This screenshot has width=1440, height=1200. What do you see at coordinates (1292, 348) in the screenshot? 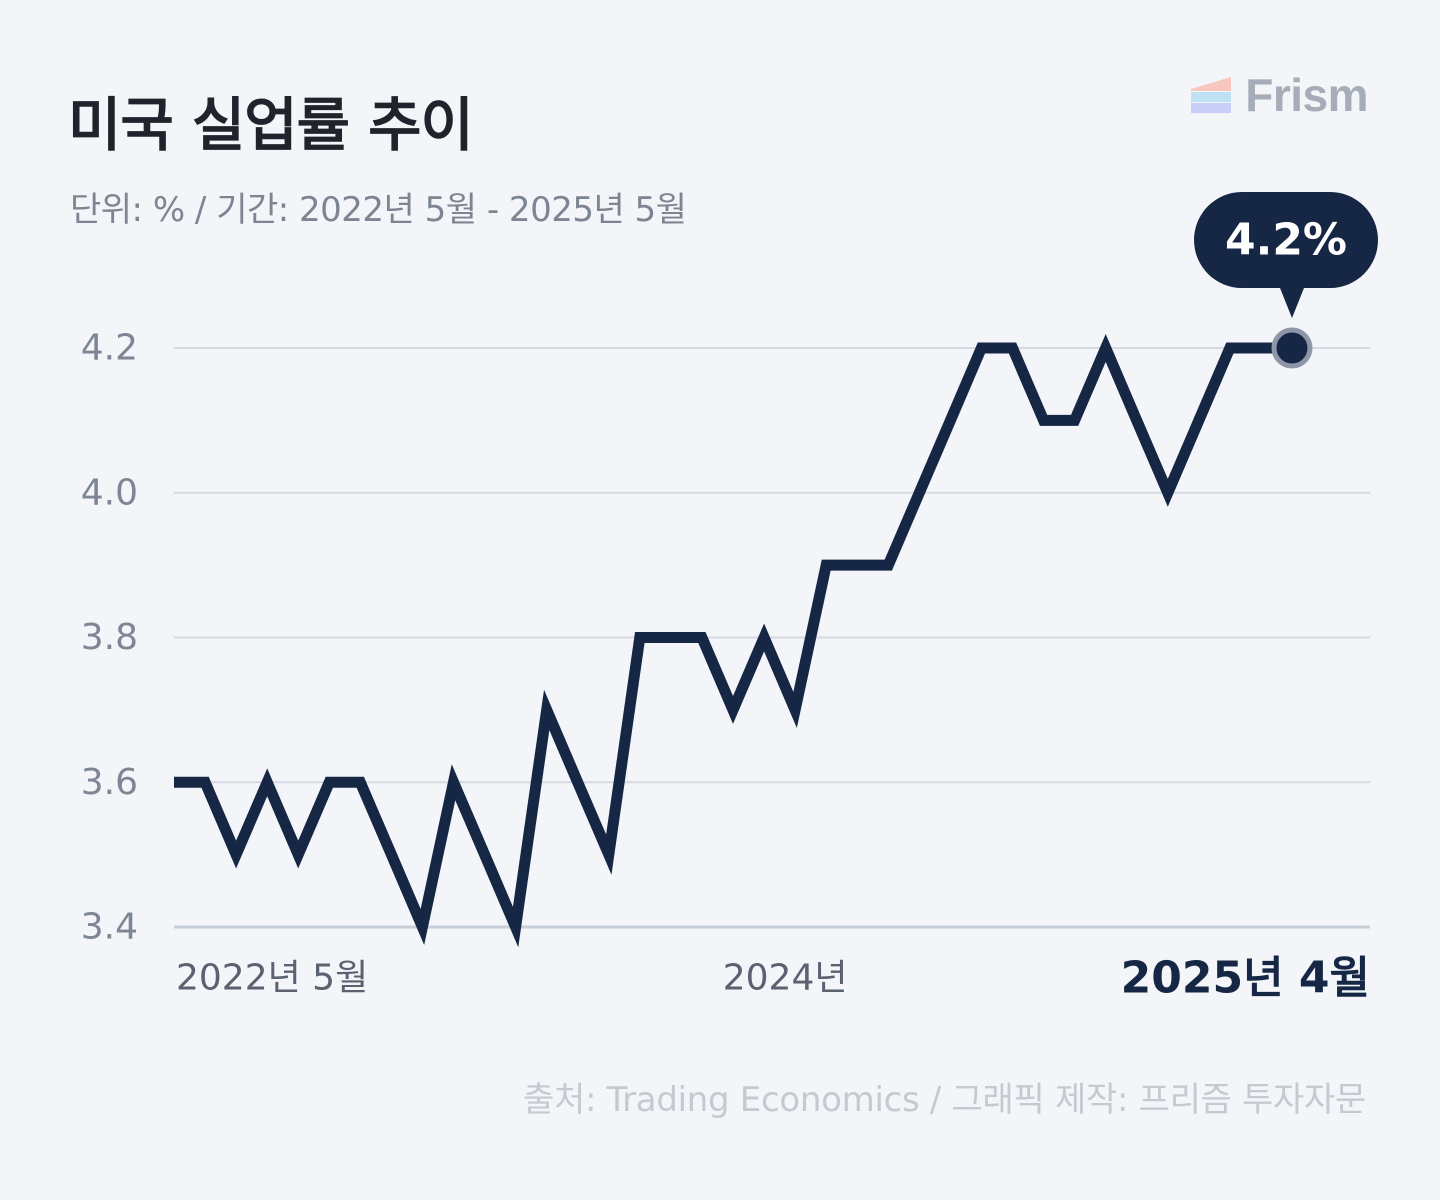
I see `latest-point-marker` at bounding box center [1292, 348].